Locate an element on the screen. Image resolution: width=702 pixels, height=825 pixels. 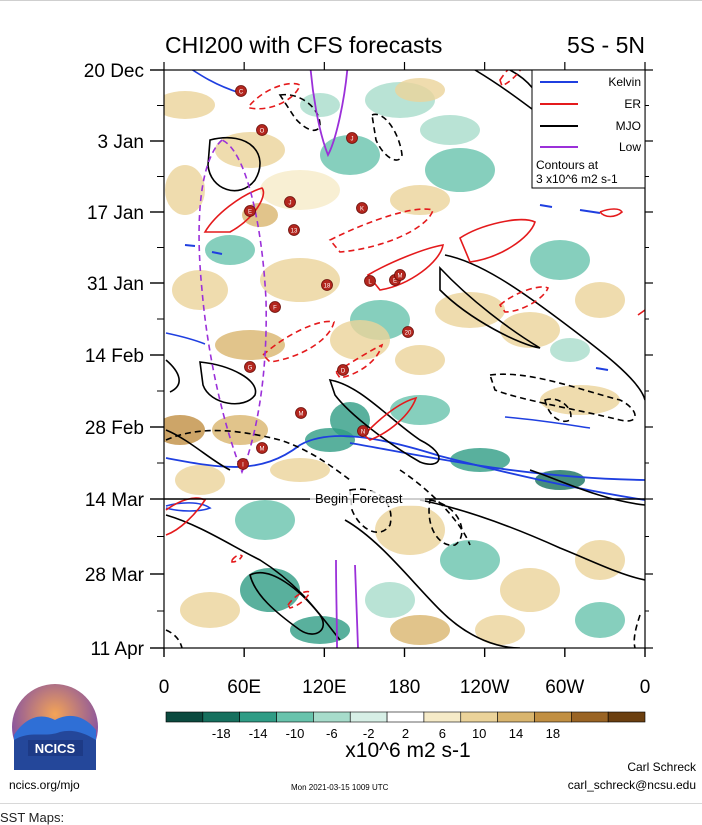
author-name: Carl Schreck is located at coordinates (661, 767).